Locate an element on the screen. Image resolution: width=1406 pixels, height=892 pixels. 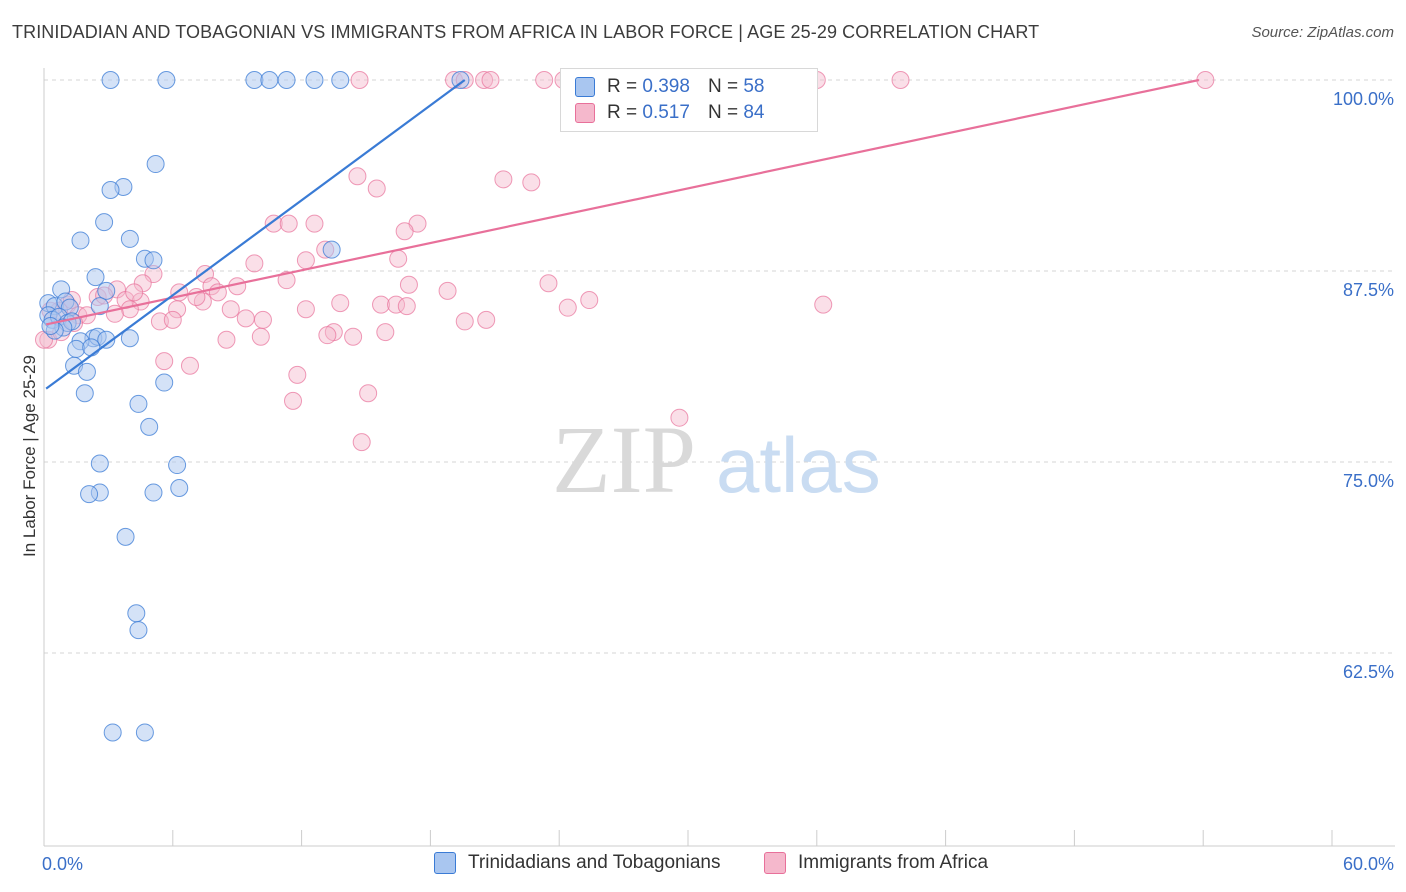
y-tick-label: 62.5% is located at coordinates (1368, 672).